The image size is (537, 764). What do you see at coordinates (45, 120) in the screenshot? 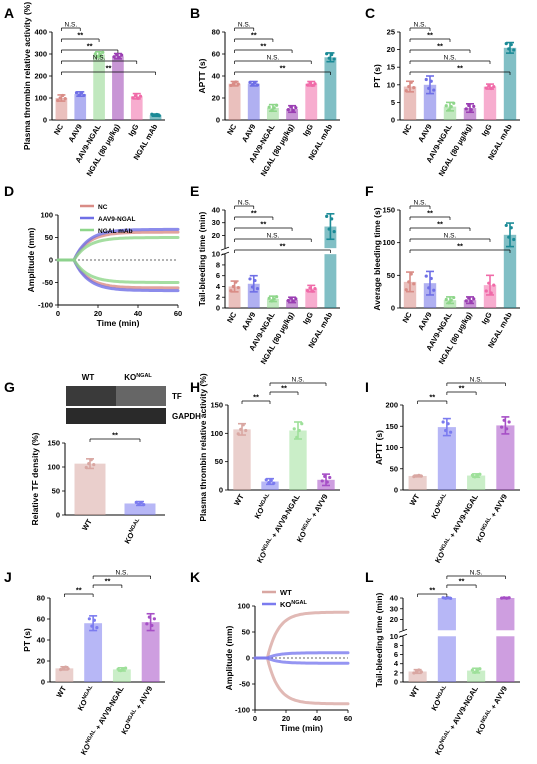
I see `panel-a-y-tick-label: 0` at bounding box center [45, 120].